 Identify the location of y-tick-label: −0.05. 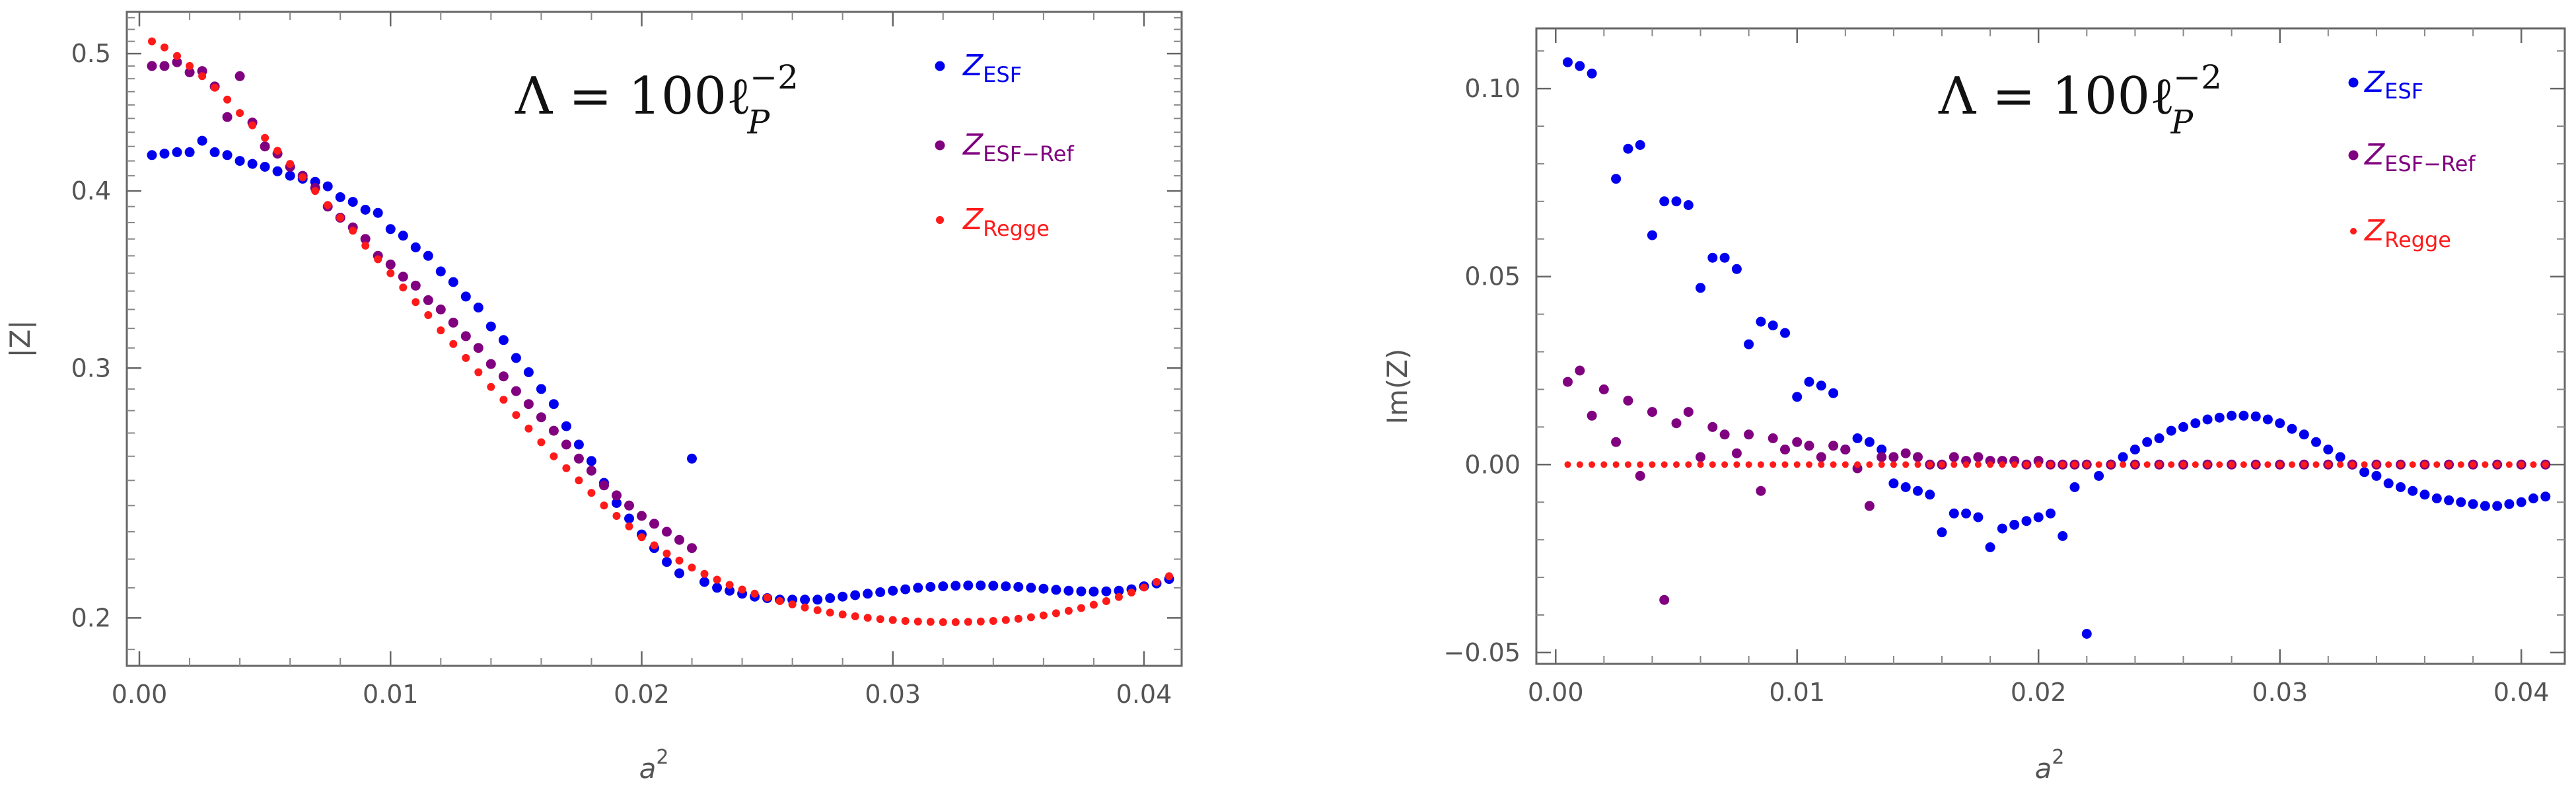
(1483, 652).